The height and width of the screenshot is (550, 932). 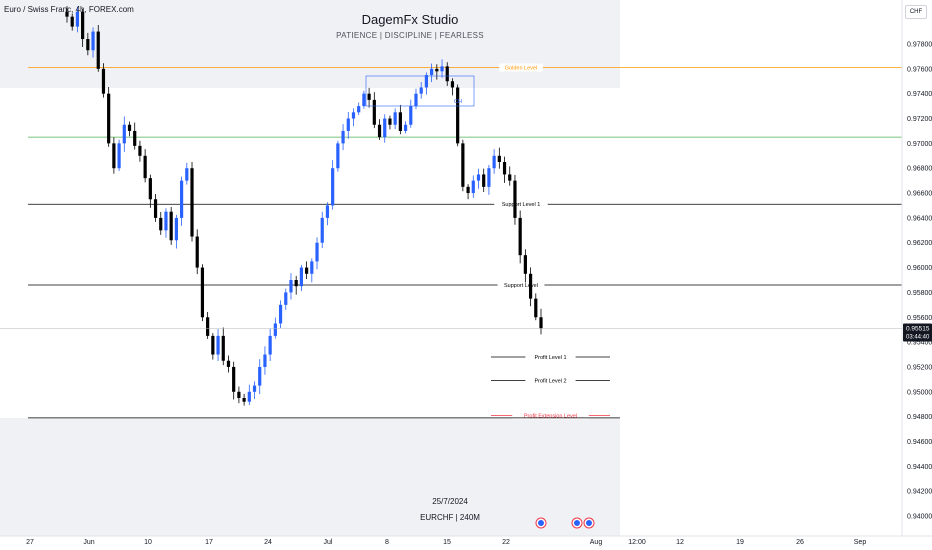 I want to click on time-tick-label: 12:00, so click(x=637, y=542).